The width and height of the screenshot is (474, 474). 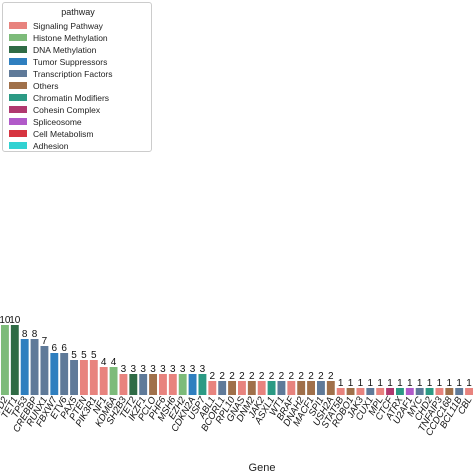 What do you see at coordinates (51, 145) in the screenshot?
I see `legend-label: Adhesion` at bounding box center [51, 145].